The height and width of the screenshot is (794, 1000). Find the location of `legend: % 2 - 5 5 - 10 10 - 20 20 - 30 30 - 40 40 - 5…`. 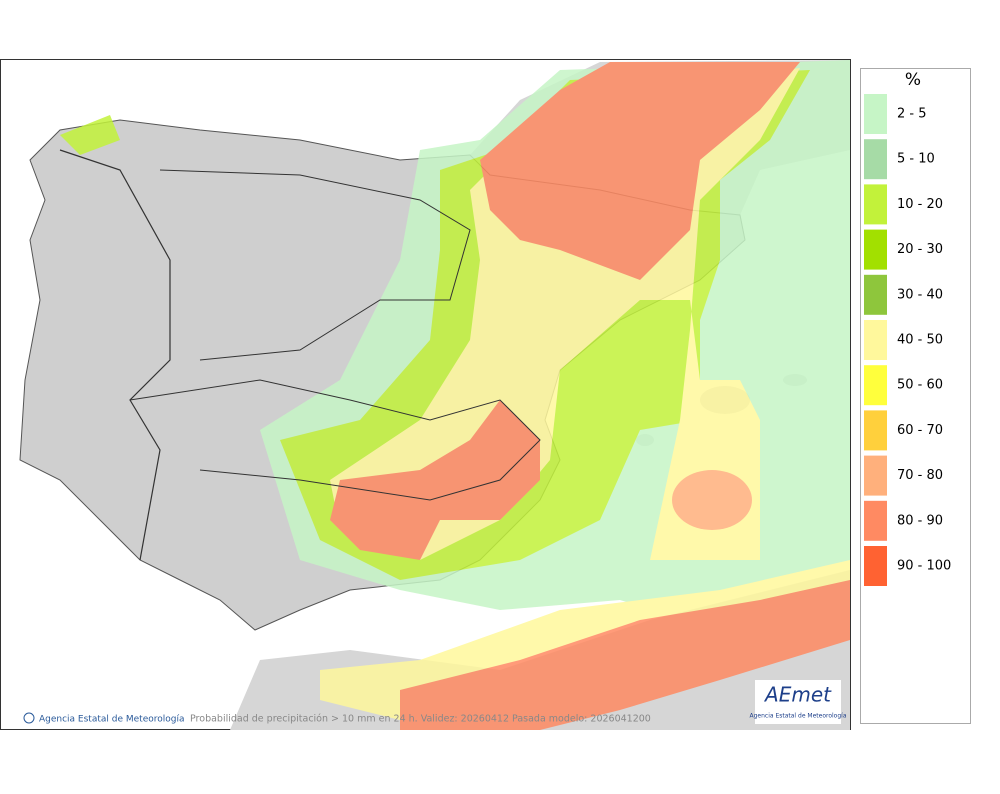

legend: % 2 - 5 5 - 10 10 - 20 20 - 30 30 - 40 40 - 5… is located at coordinates (915, 396).